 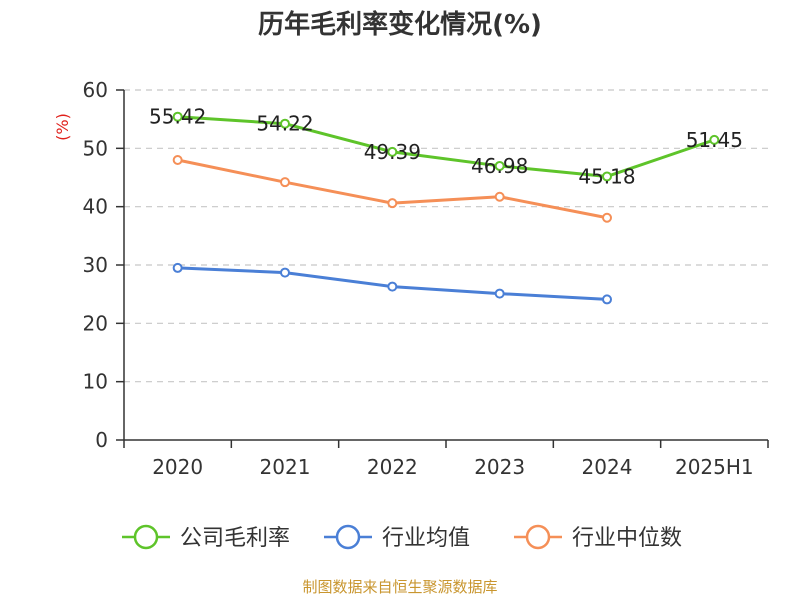 What do you see at coordinates (285, 467) in the screenshot?
I see `x-tick-label: 2021` at bounding box center [285, 467].